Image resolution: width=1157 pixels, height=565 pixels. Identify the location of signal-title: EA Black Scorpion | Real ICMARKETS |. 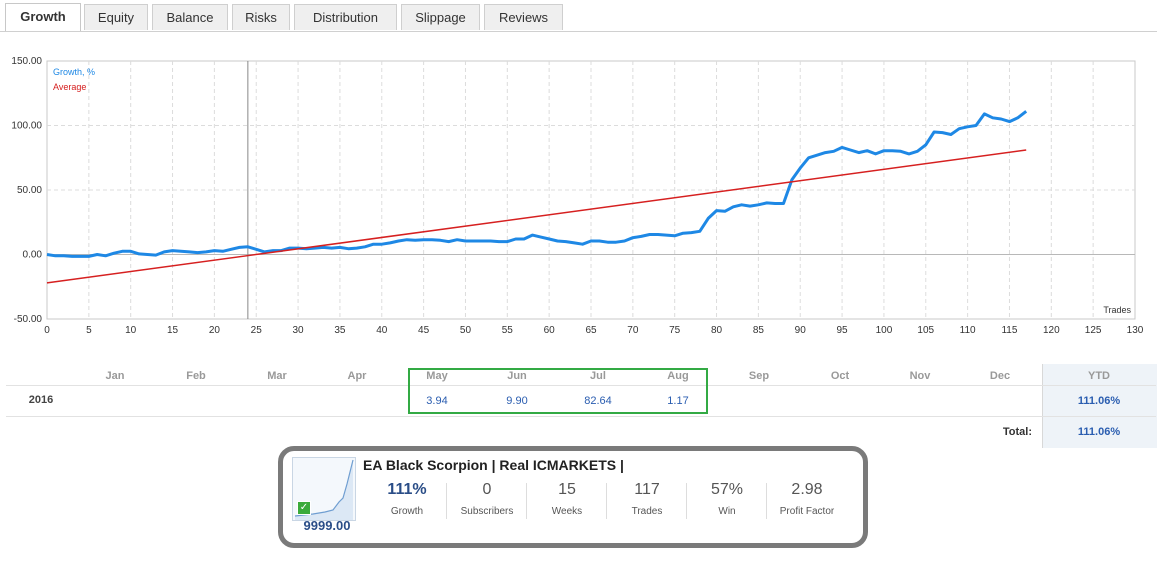
(493, 465).